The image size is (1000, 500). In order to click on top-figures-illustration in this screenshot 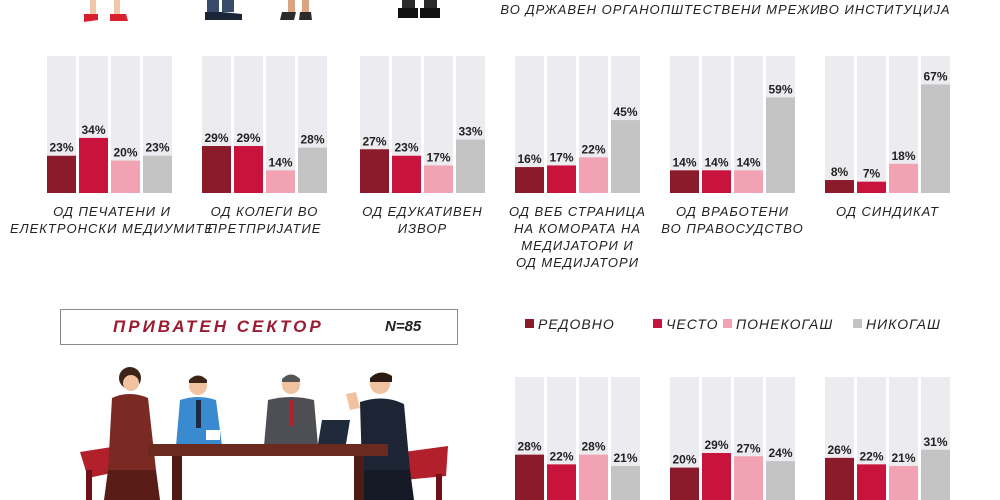, I will do `click(262, 11)`.